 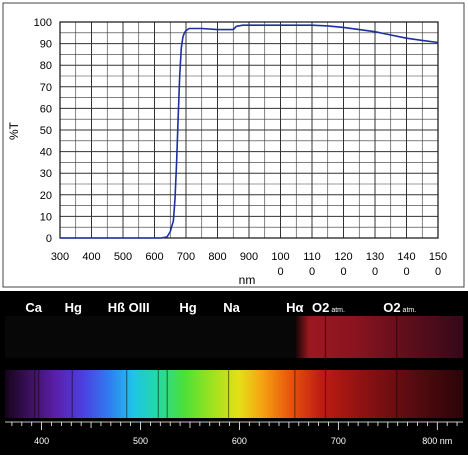 I want to click on y-tick-label: 100, so click(x=43, y=23).